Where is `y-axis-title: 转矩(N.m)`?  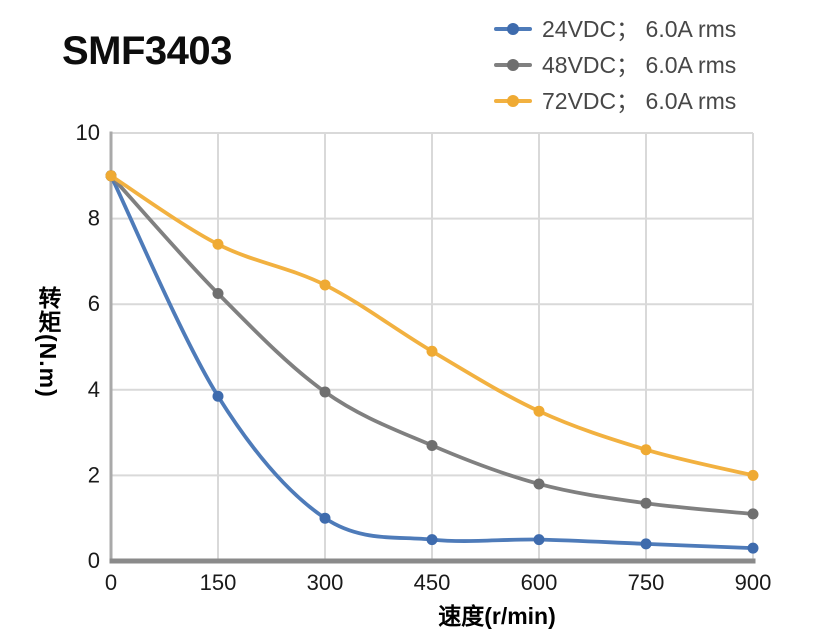 y-axis-title: 转矩(N.m) is located at coordinates (48, 342).